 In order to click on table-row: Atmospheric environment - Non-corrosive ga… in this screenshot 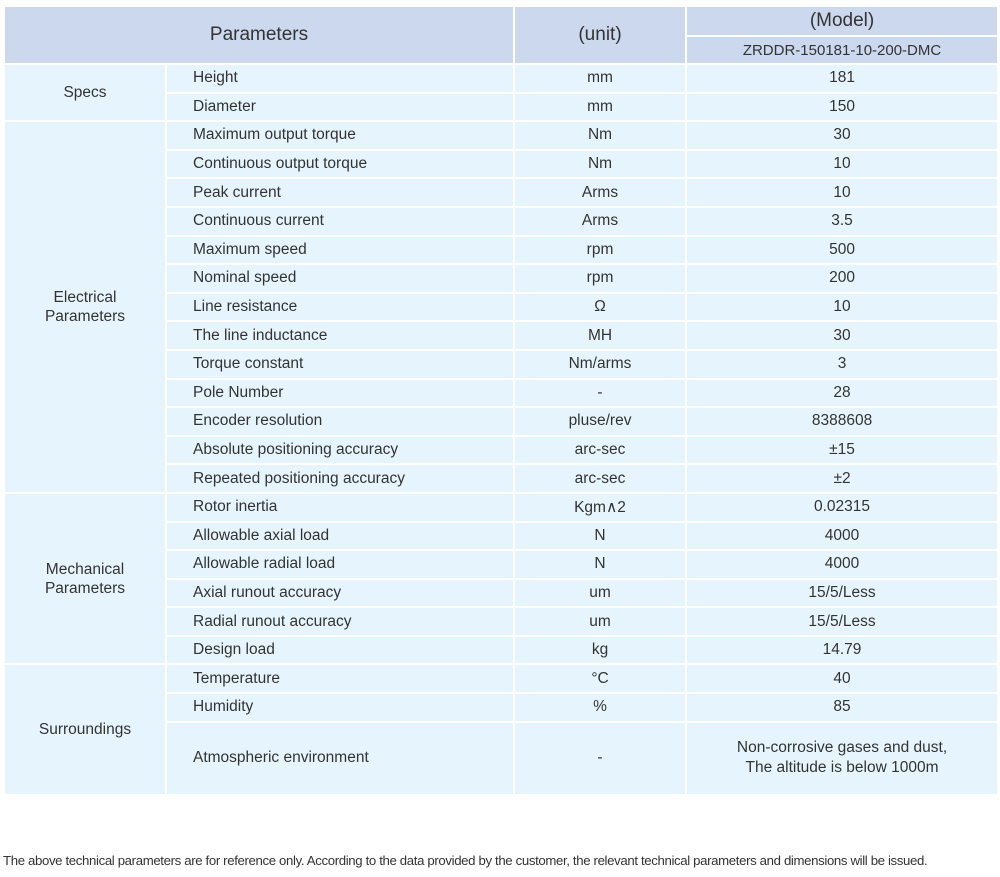, I will do `click(502, 758)`.